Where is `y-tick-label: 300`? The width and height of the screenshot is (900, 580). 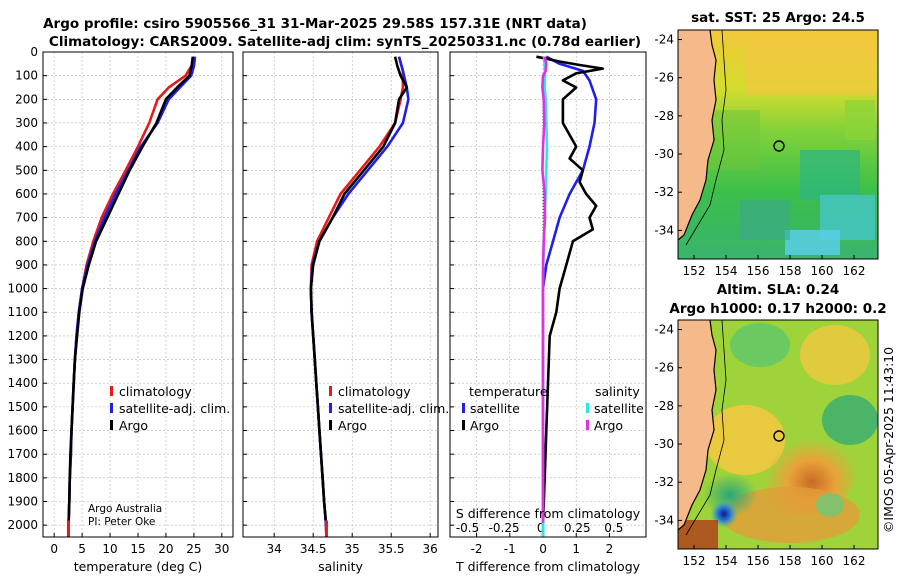
y-tick-label: 300 is located at coordinates (26, 123).